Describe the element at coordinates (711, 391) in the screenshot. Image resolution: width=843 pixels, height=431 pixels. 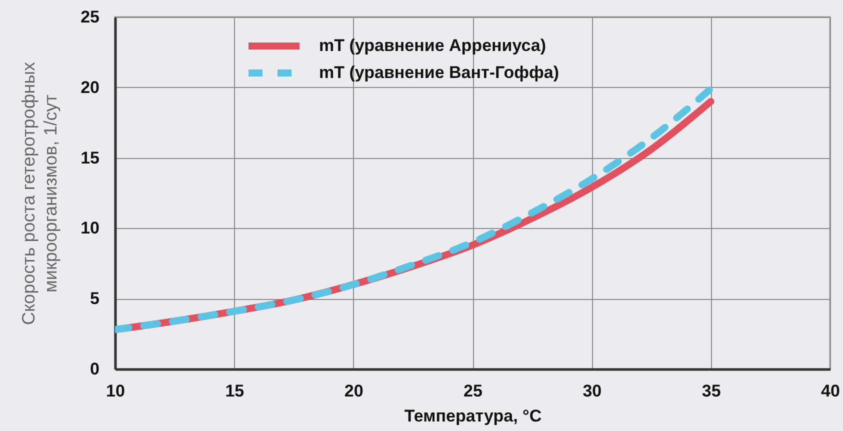
I see `x-tick-label: 35` at that location.